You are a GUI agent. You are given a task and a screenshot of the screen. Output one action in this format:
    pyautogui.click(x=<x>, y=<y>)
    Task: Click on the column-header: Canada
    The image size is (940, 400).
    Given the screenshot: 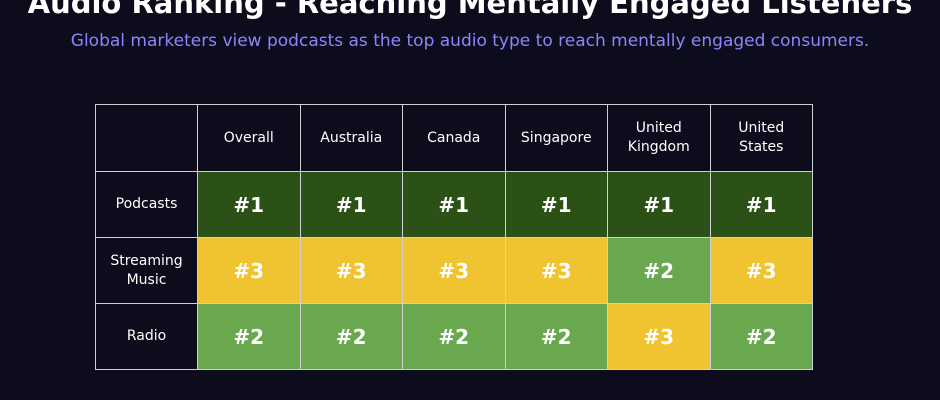 What is the action you would take?
    pyautogui.click(x=454, y=138)
    